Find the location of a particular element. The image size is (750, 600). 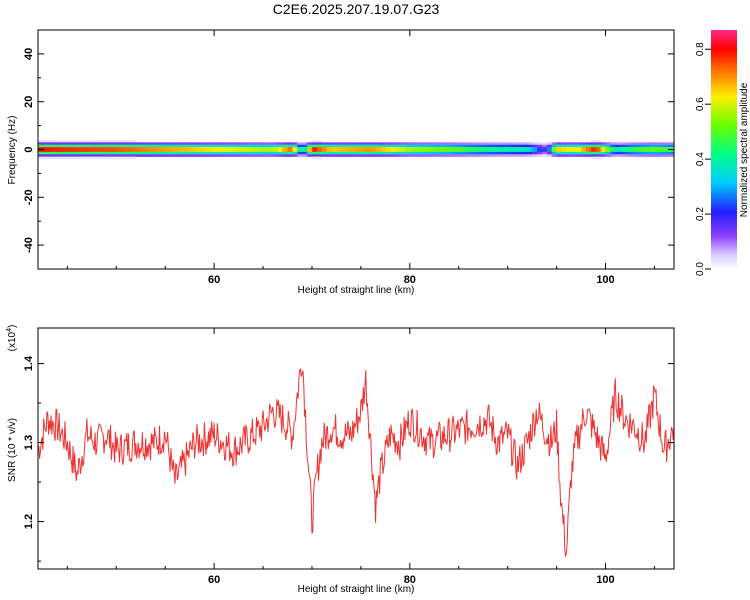

colorbar-gradient is located at coordinates (724, 149).